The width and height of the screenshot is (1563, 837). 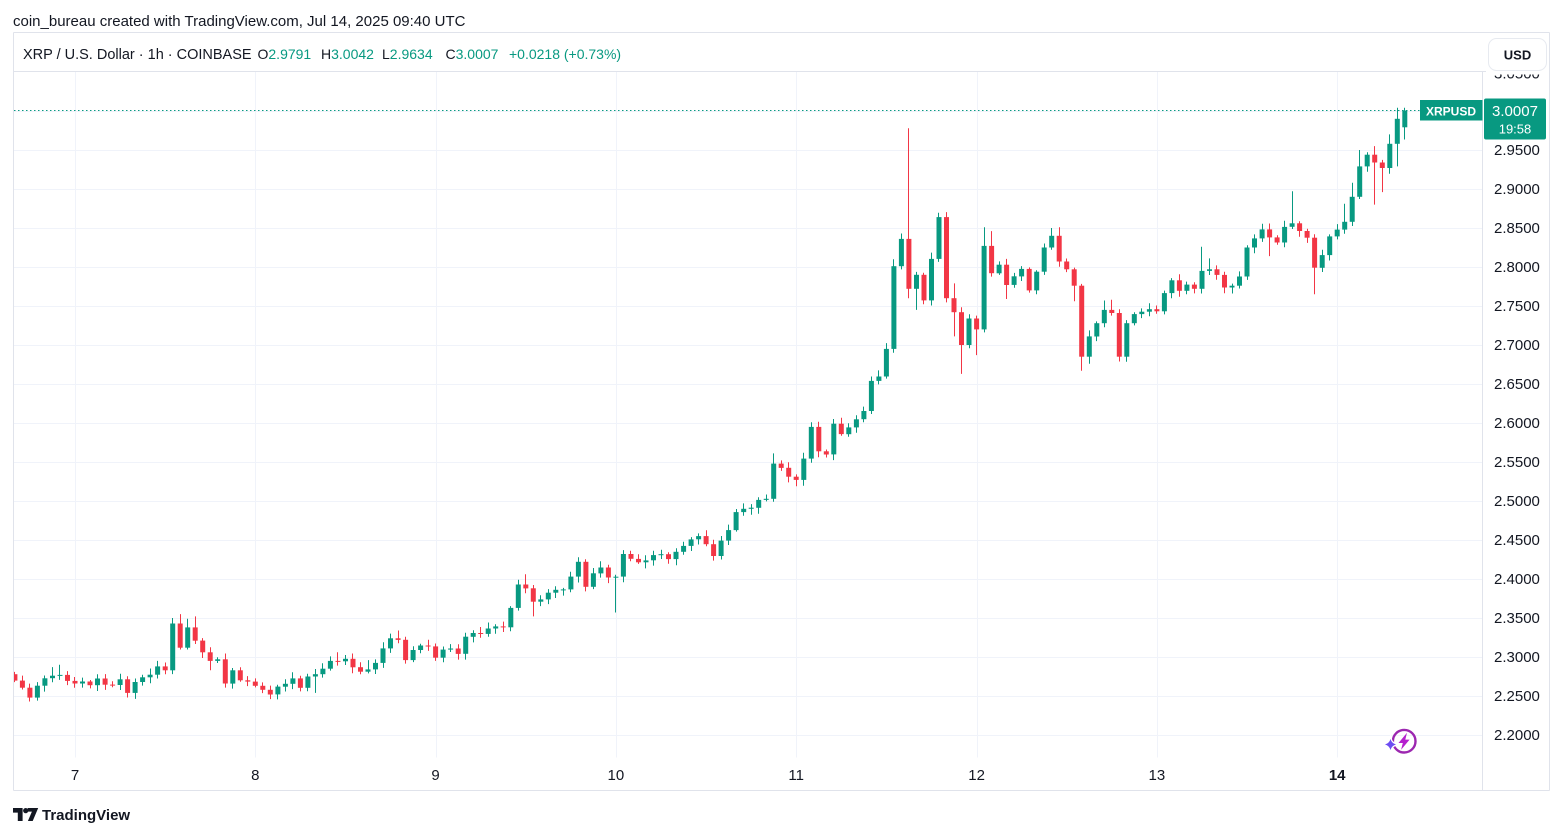 What do you see at coordinates (1517, 735) in the screenshot?
I see `svg-text: 2.2000` at bounding box center [1517, 735].